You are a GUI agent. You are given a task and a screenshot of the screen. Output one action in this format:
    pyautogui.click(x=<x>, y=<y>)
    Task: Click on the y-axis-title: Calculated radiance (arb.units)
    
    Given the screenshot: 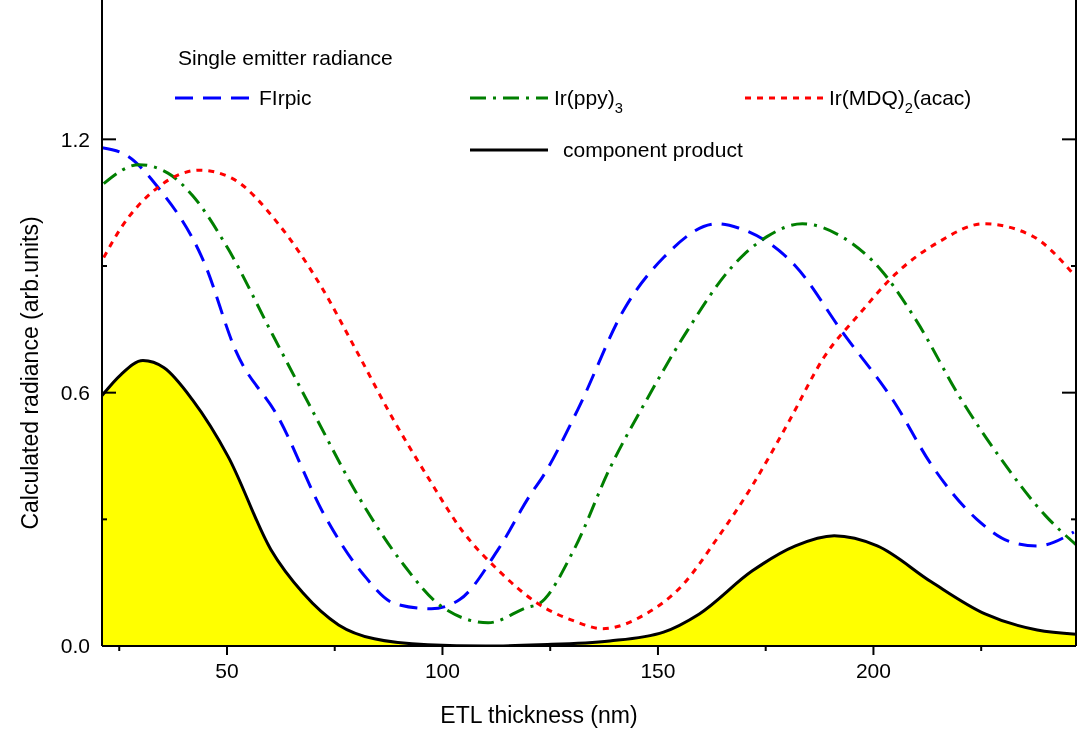 What is the action you would take?
    pyautogui.click(x=30, y=373)
    